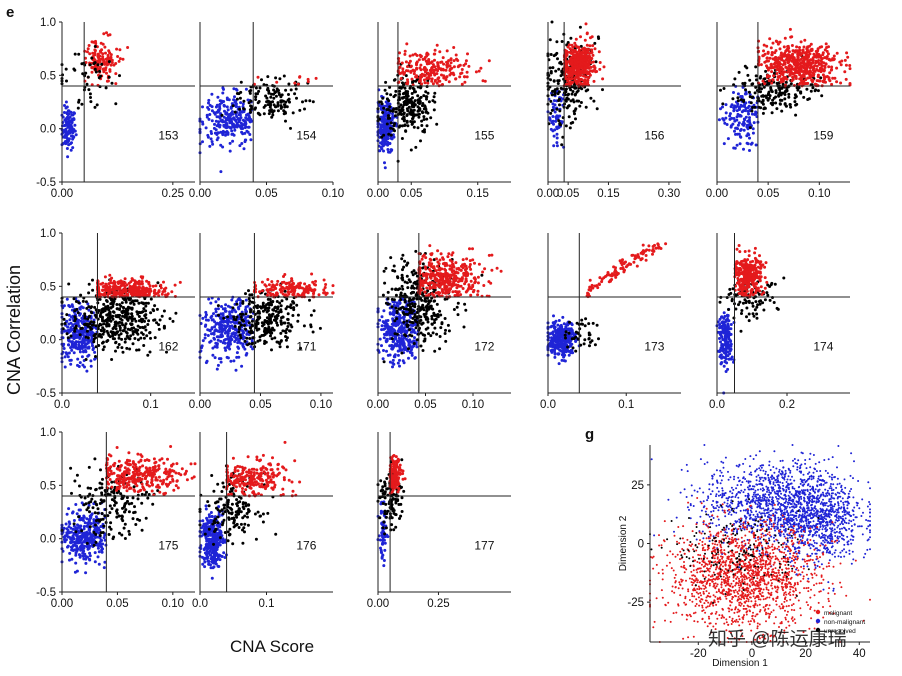 This screenshot has width=902, height=676. I want to click on x-tick-label: 0.25, so click(173, 194).